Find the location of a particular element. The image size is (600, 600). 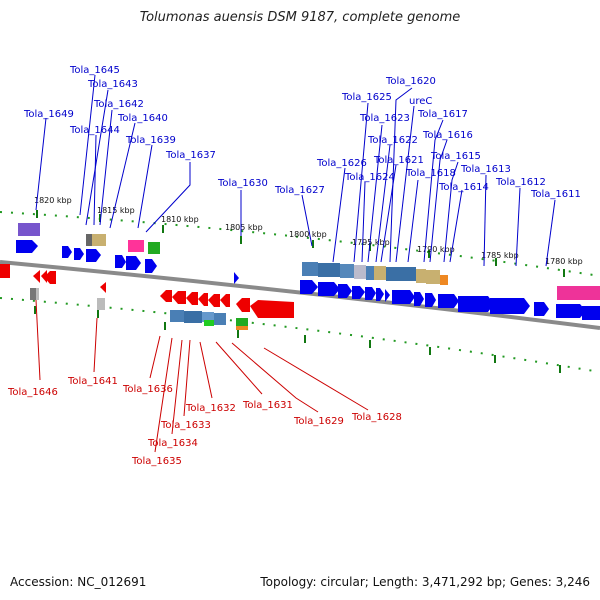

gene-label-tola-1622: Tola_1622 is located at coordinates (392, 140).